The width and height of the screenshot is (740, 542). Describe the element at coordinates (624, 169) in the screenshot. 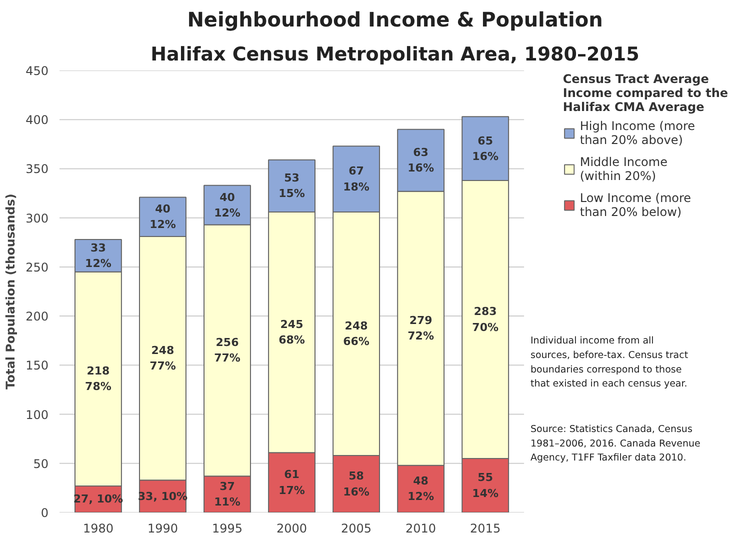

I see `legend-label: Middle Income (within 20%)` at that location.